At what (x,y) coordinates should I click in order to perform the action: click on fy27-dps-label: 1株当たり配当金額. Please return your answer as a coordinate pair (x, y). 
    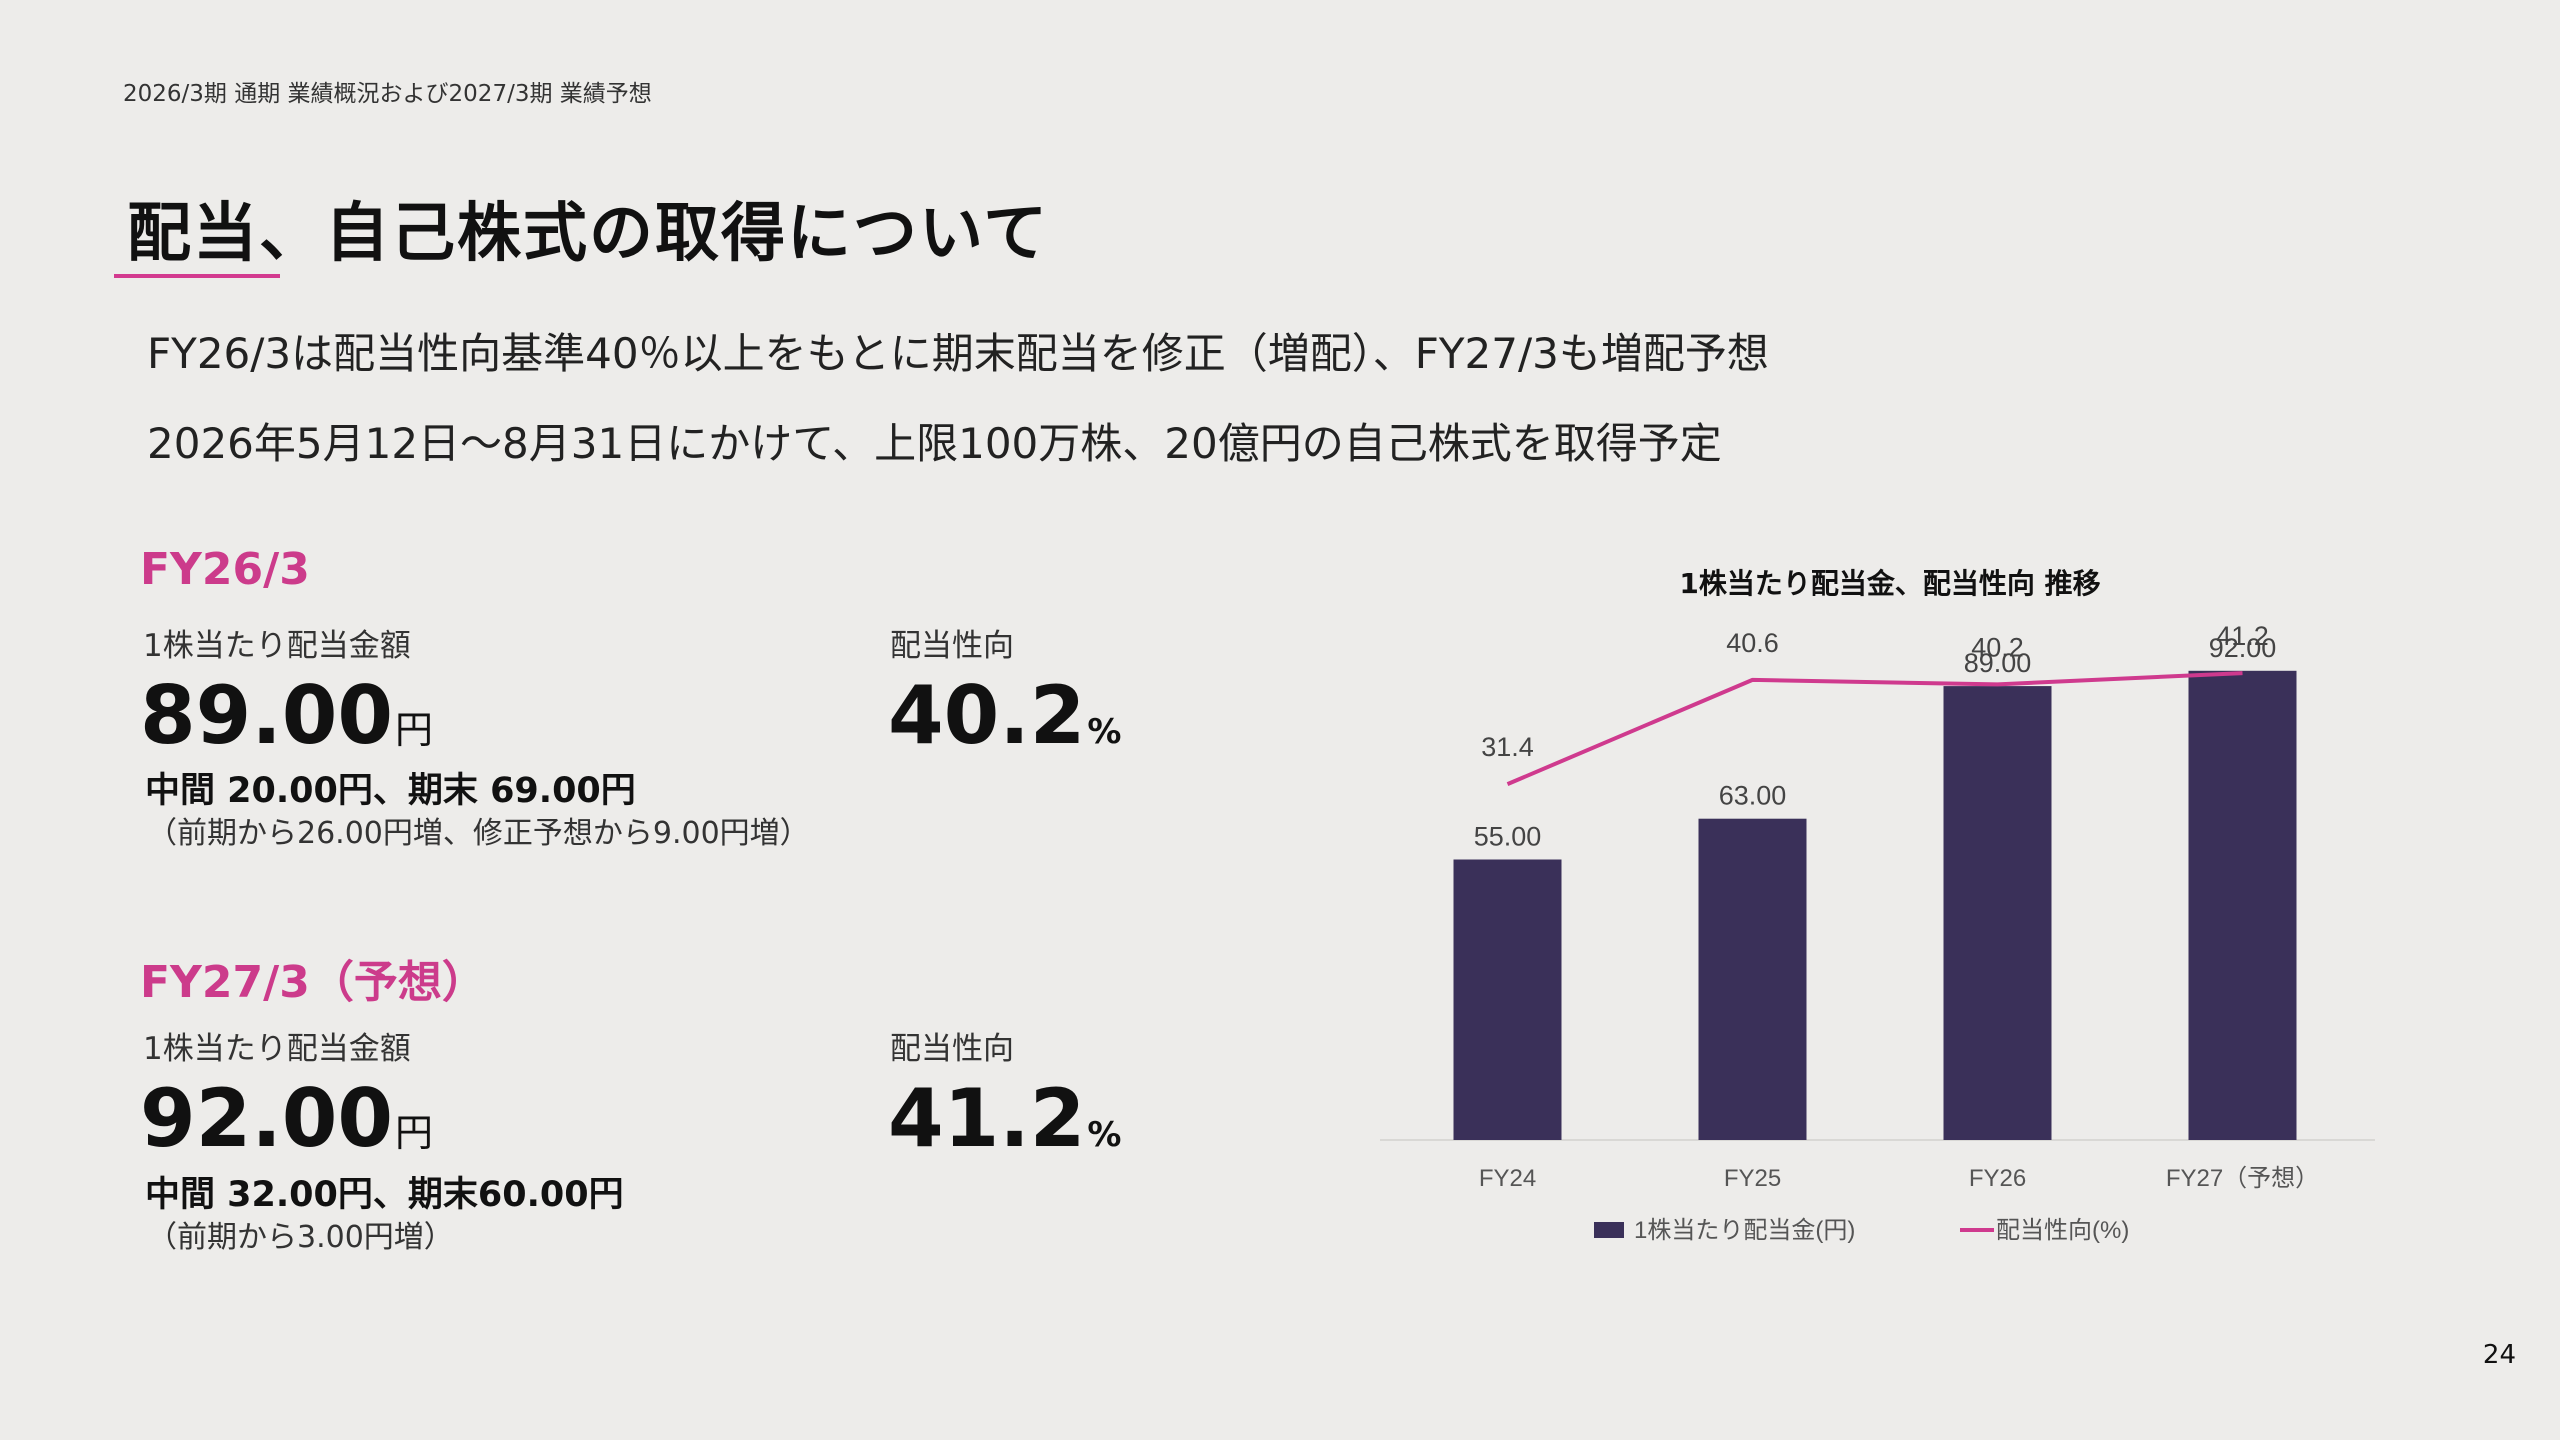
    Looking at the image, I should click on (277, 1049).